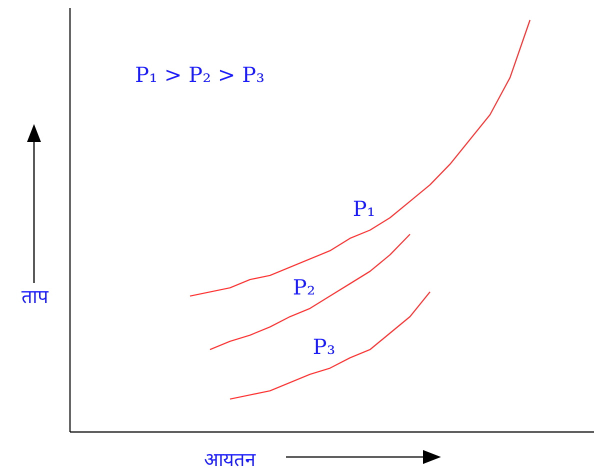 This screenshot has height=475, width=594. Describe the element at coordinates (304, 287) in the screenshot. I see `series-label: P₂` at that location.